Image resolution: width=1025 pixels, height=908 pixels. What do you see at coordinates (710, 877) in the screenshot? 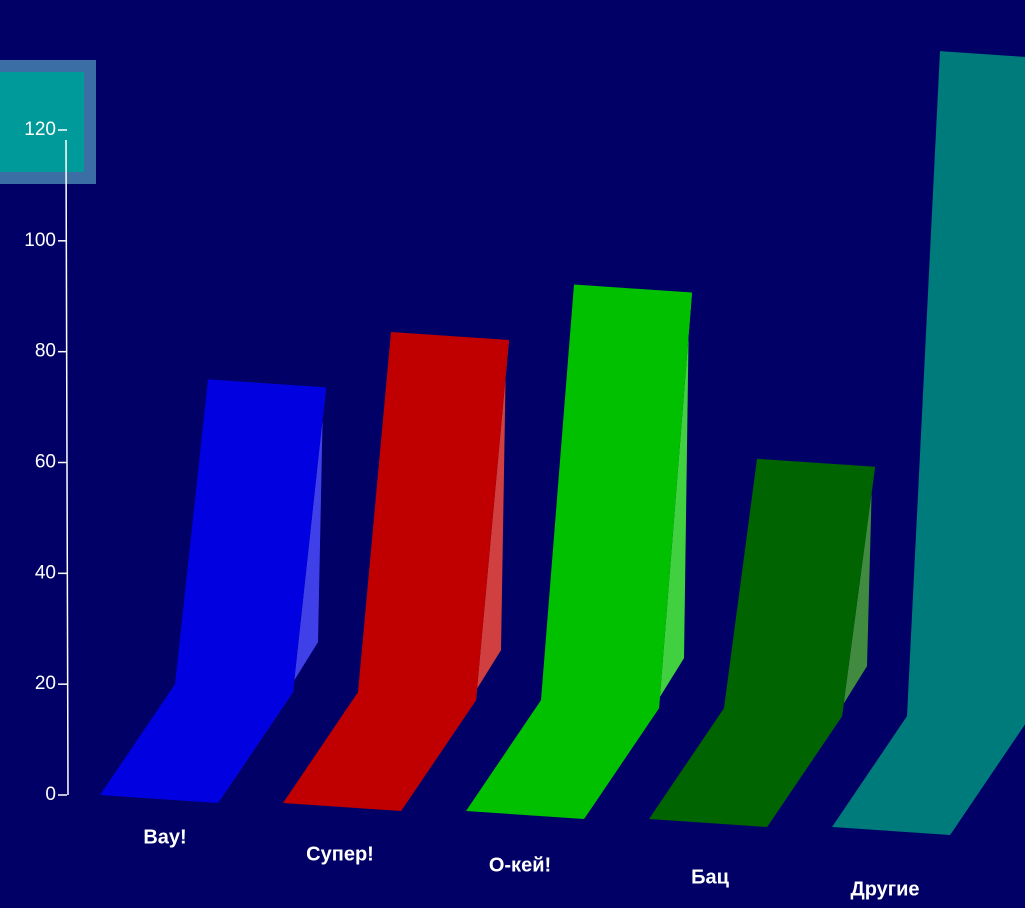
I see `x-tick-label: Бац` at bounding box center [710, 877].